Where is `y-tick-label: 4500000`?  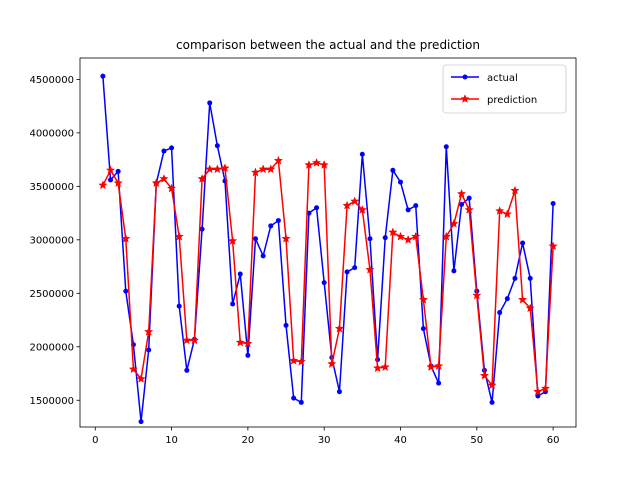 y-tick-label: 4500000 is located at coordinates (51, 80).